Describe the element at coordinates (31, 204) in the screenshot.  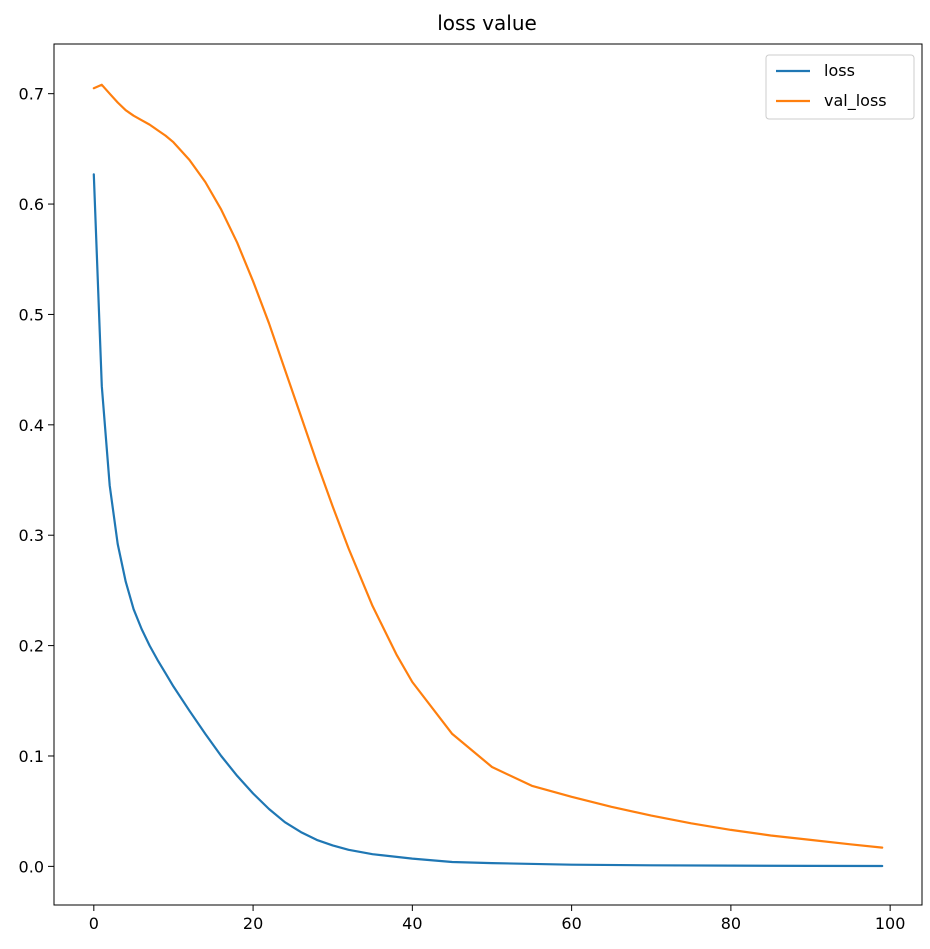
I see `y-tick-label: 0.6` at that location.